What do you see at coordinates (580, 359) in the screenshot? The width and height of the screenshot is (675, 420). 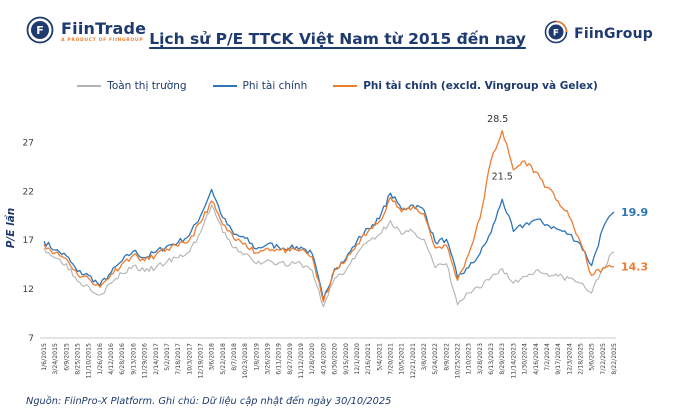 I see `x-tick-label: 2/18/2025` at bounding box center [580, 359].